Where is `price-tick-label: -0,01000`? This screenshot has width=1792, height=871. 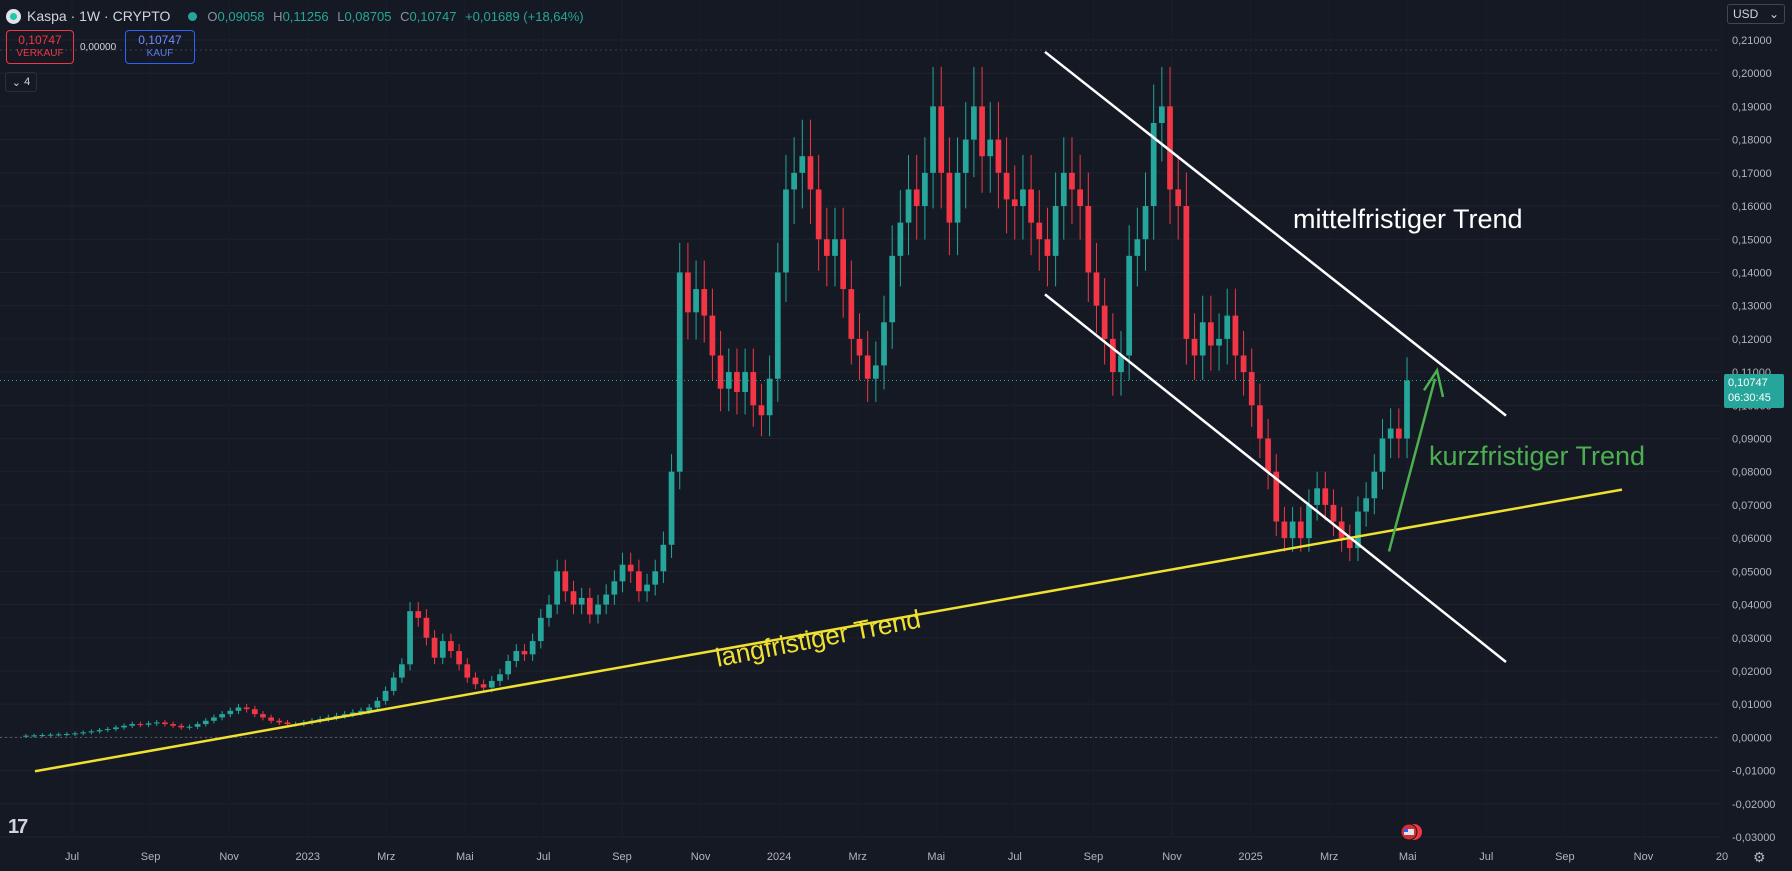
price-tick-label: -0,01000 is located at coordinates (1753, 772).